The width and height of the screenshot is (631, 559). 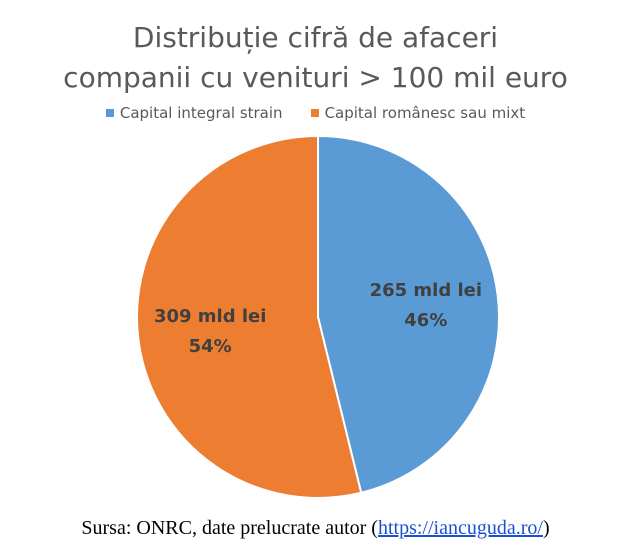 I want to click on legend-swatch-romanian, so click(x=314, y=113).